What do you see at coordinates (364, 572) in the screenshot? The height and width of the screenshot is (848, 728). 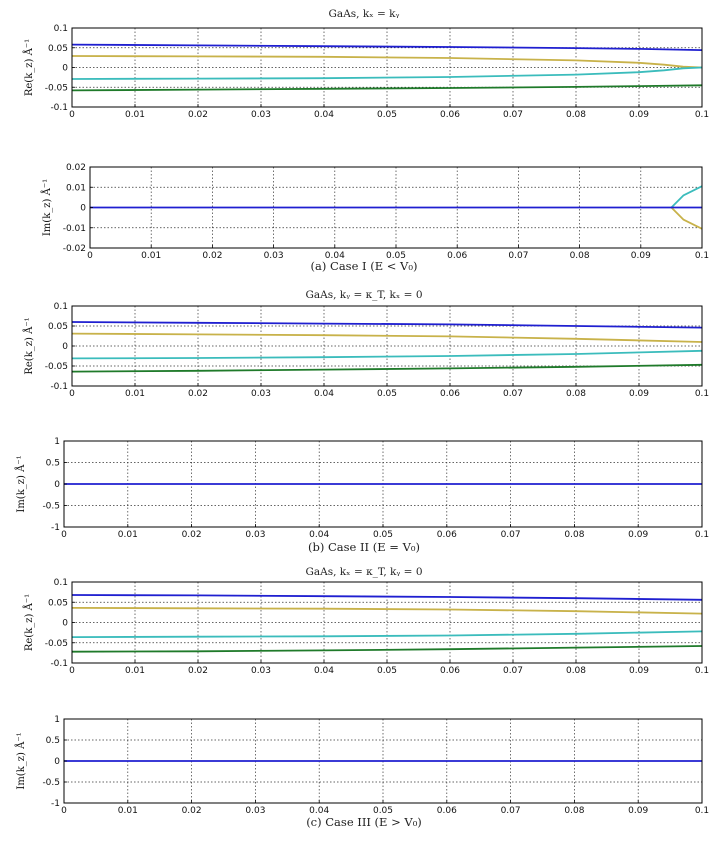 I see `panel-c-title: GaAs, kₓ = κ_T, kᵧ = 0` at bounding box center [364, 572].